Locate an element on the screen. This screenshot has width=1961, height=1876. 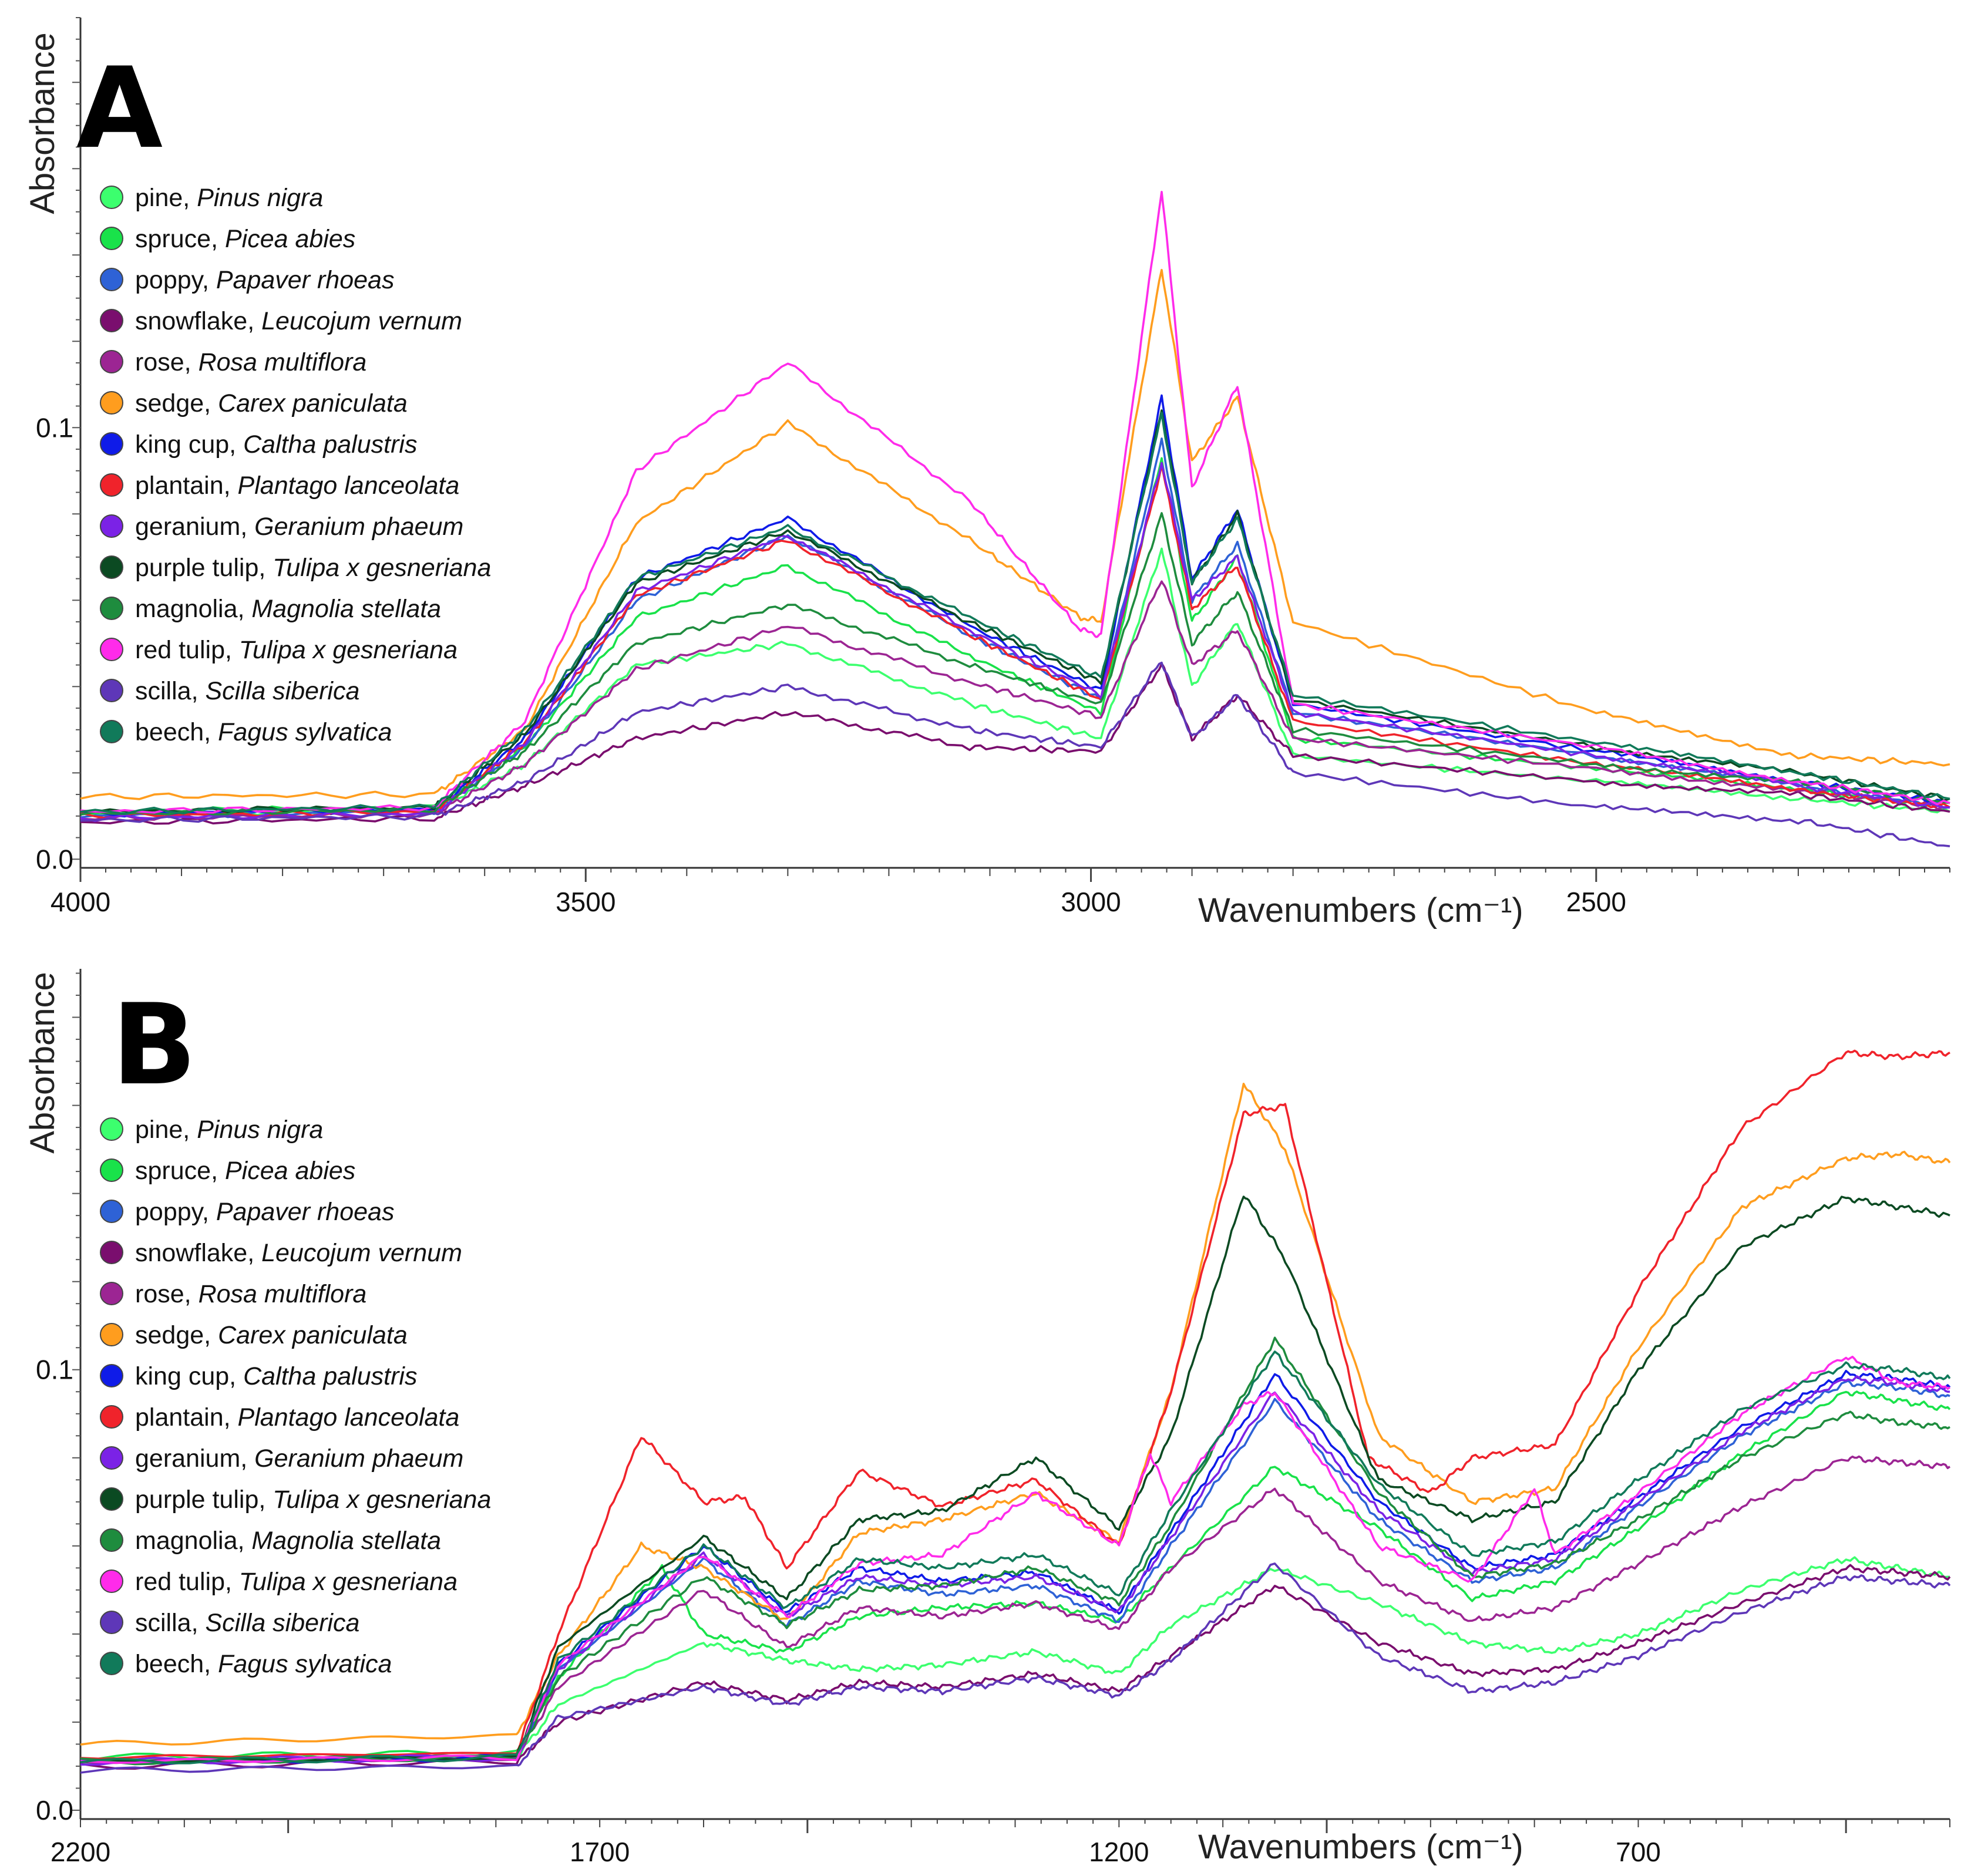
legend-entry: scilla, Scilla siberica is located at coordinates (247, 1623).